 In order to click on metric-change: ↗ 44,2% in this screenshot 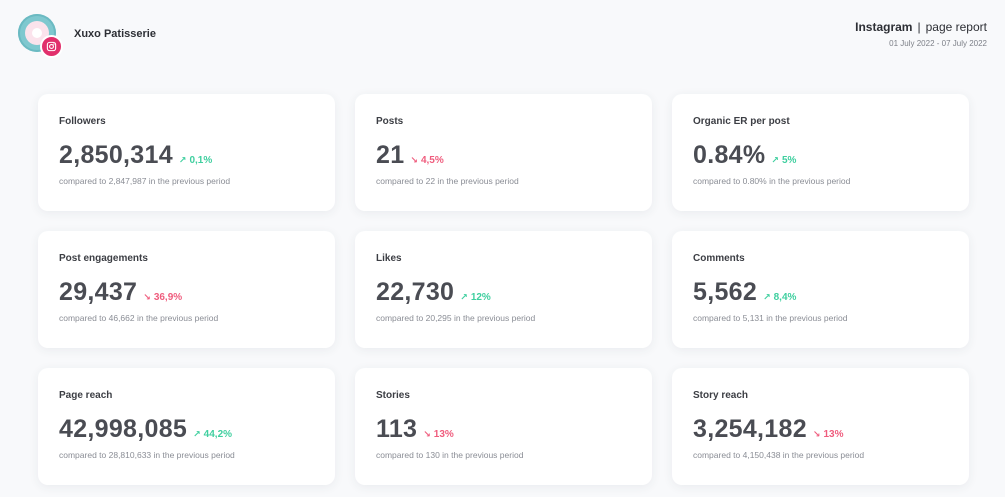, I will do `click(212, 434)`.